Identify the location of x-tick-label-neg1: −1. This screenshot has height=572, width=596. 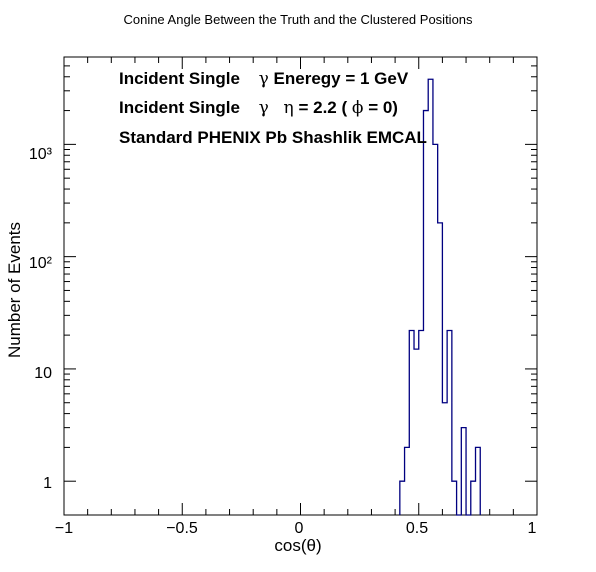
(64, 528).